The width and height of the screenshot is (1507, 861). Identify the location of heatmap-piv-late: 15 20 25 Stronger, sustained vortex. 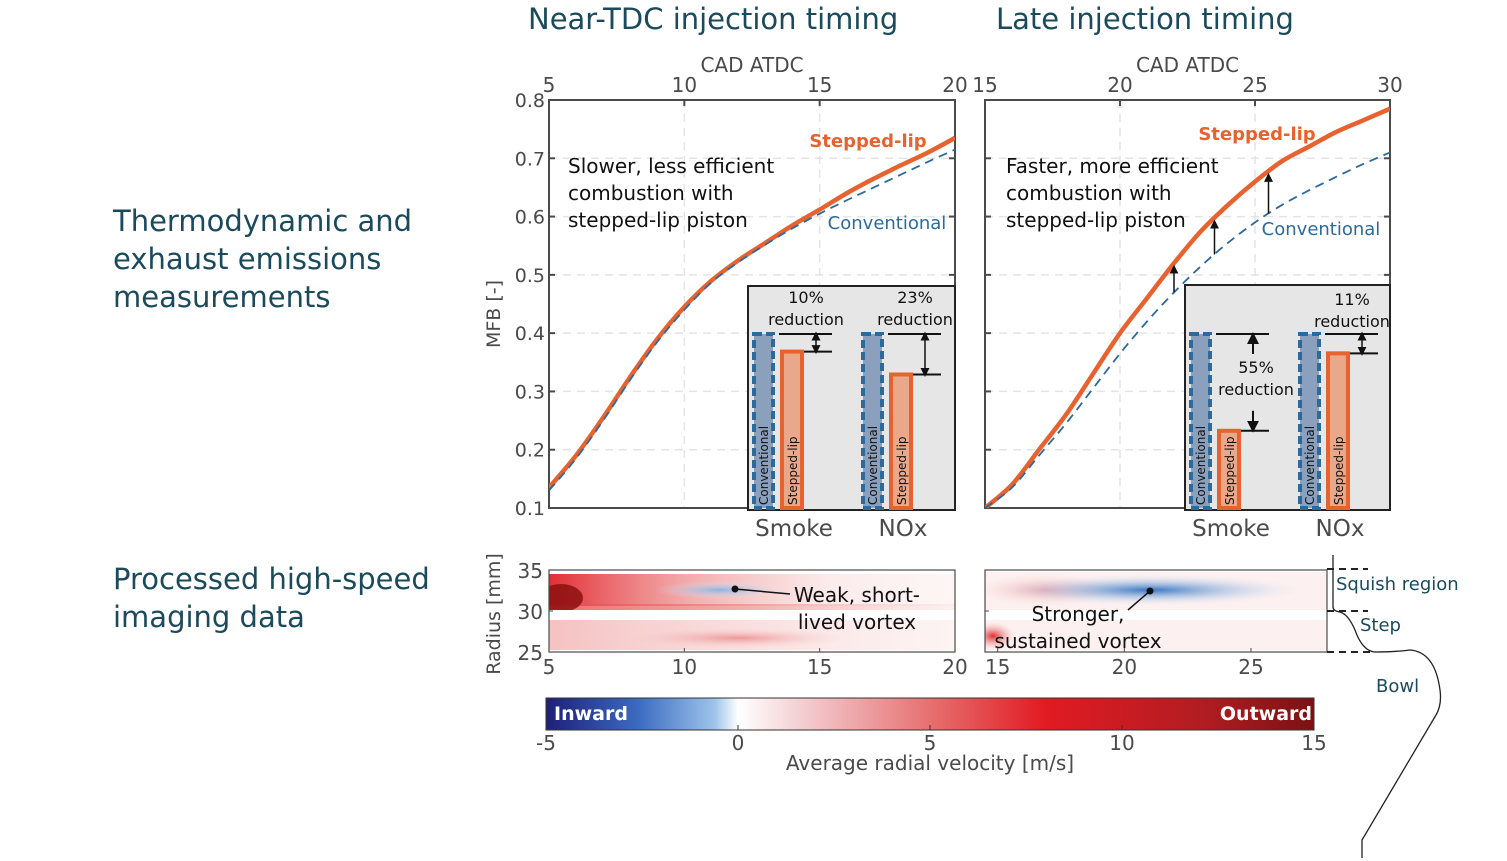
(1156, 624).